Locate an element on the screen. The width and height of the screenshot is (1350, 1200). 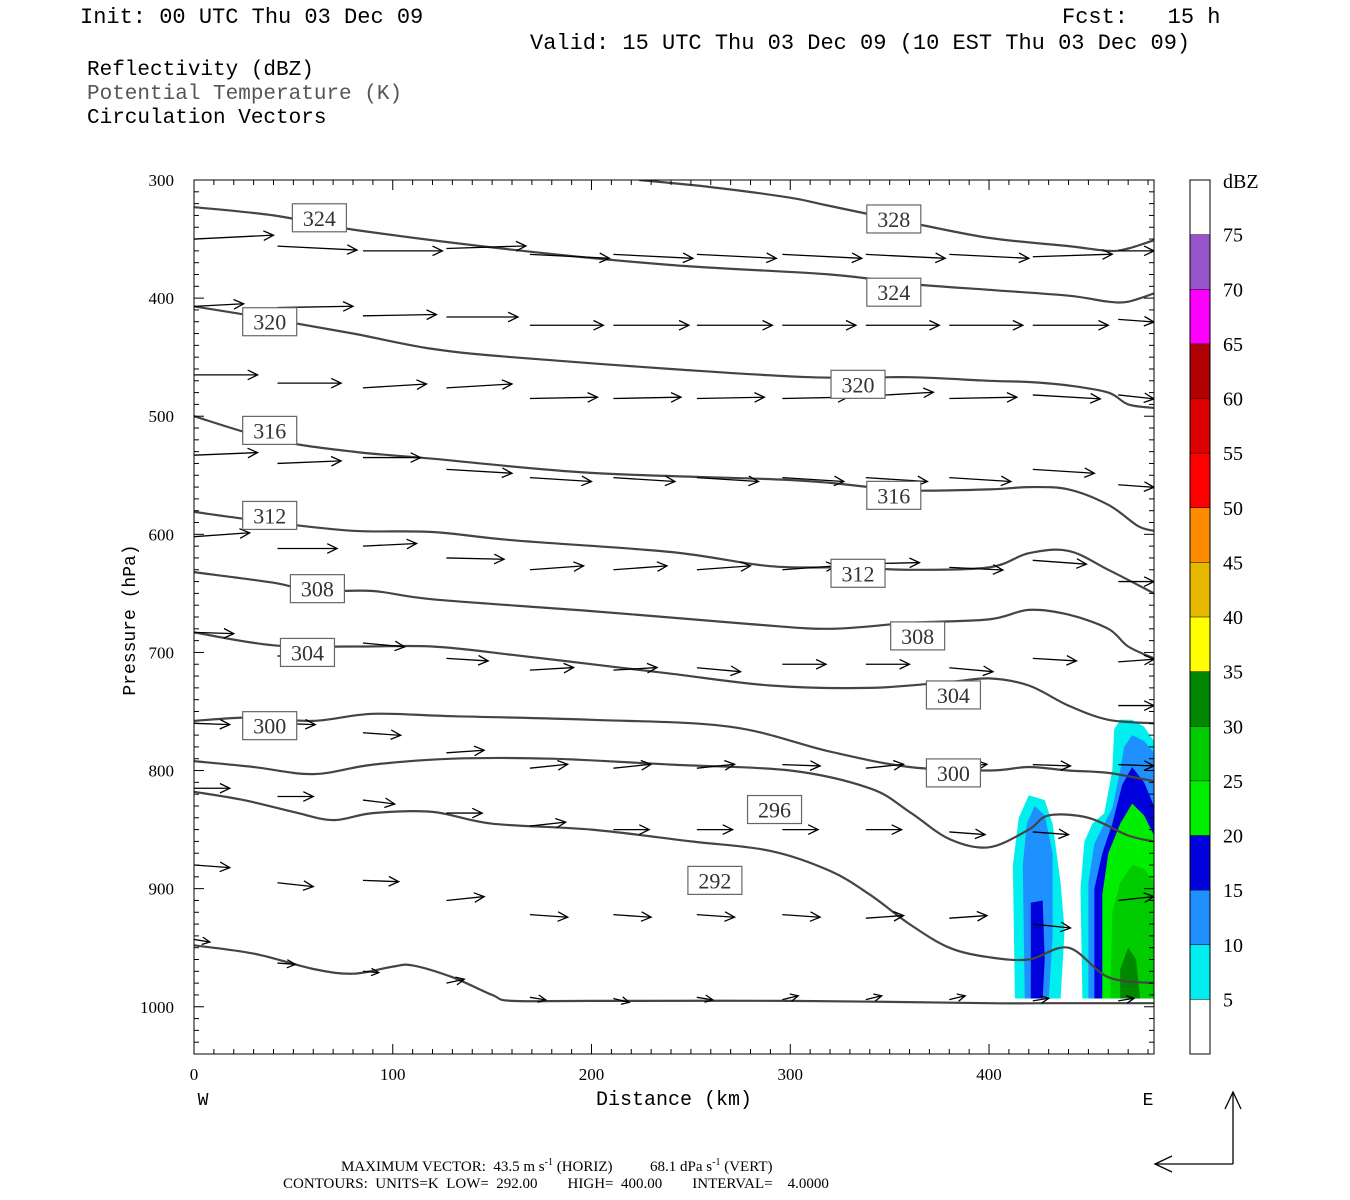
svg-text: 316 is located at coordinates (893, 495).